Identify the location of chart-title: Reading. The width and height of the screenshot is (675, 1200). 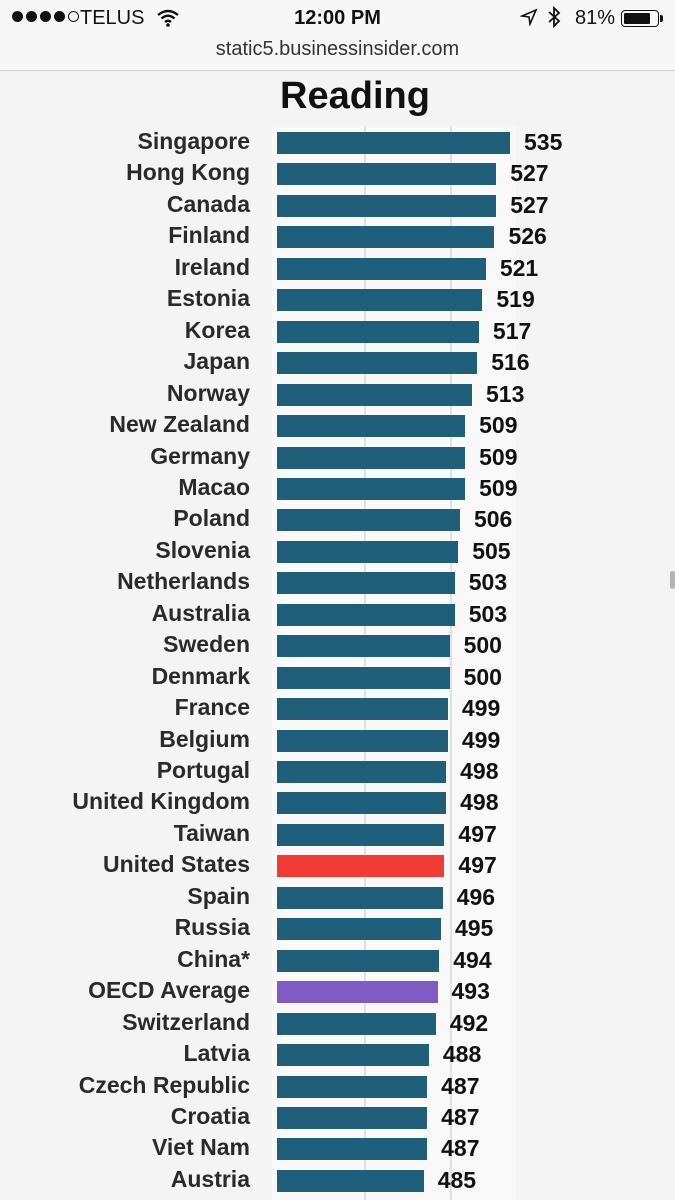
(355, 96).